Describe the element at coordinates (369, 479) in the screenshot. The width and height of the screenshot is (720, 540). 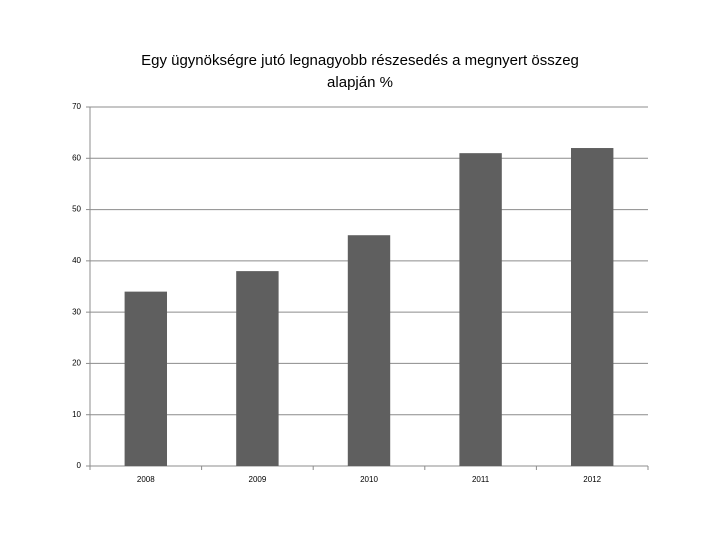
I see `x-tick-label: 2010` at that location.